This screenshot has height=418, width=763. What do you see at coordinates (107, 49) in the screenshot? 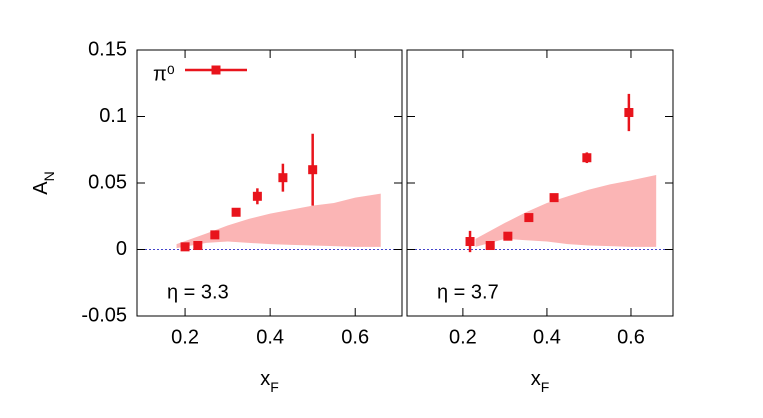
I see `y-tick-label: 0.15` at bounding box center [107, 49].